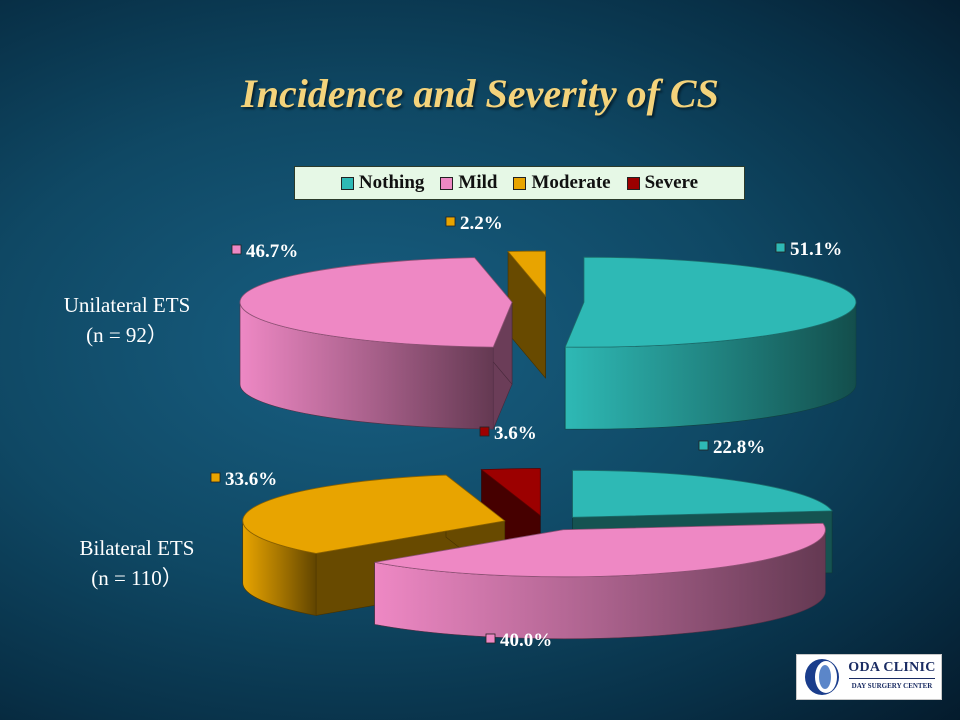 The image size is (960, 720). What do you see at coordinates (447, 183) in the screenshot?
I see `legend-swatch-mild` at bounding box center [447, 183].